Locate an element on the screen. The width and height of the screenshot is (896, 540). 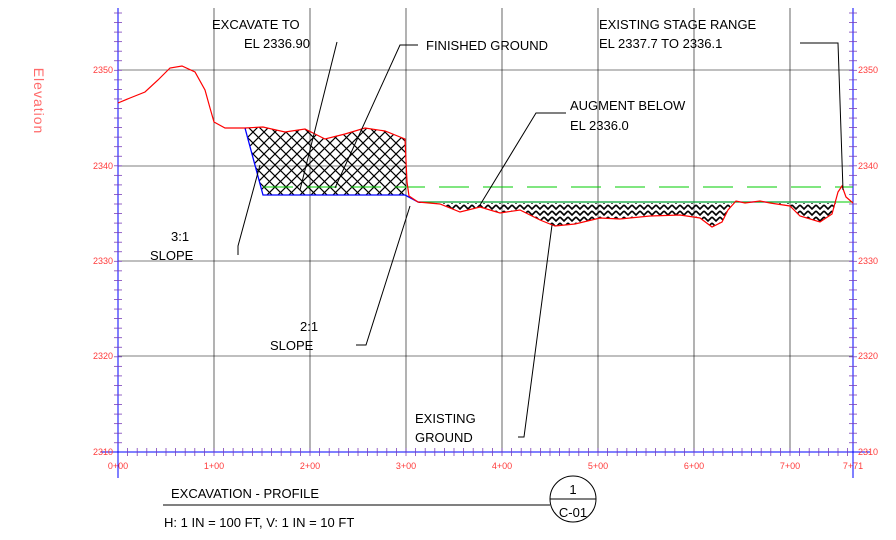
elevation-labels-right: 2350 2340 2330 2320 2310 is located at coordinates (868, 261).